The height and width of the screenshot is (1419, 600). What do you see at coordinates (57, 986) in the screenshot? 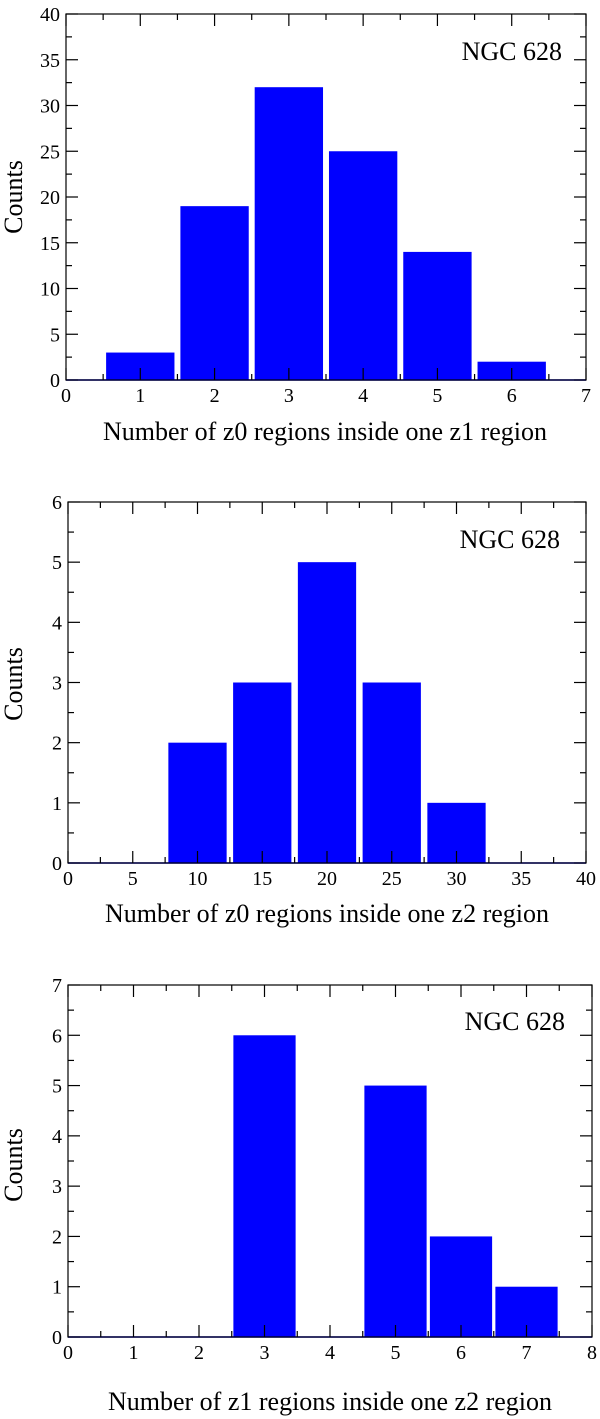
I see `y-tick-label: 7` at bounding box center [57, 986].